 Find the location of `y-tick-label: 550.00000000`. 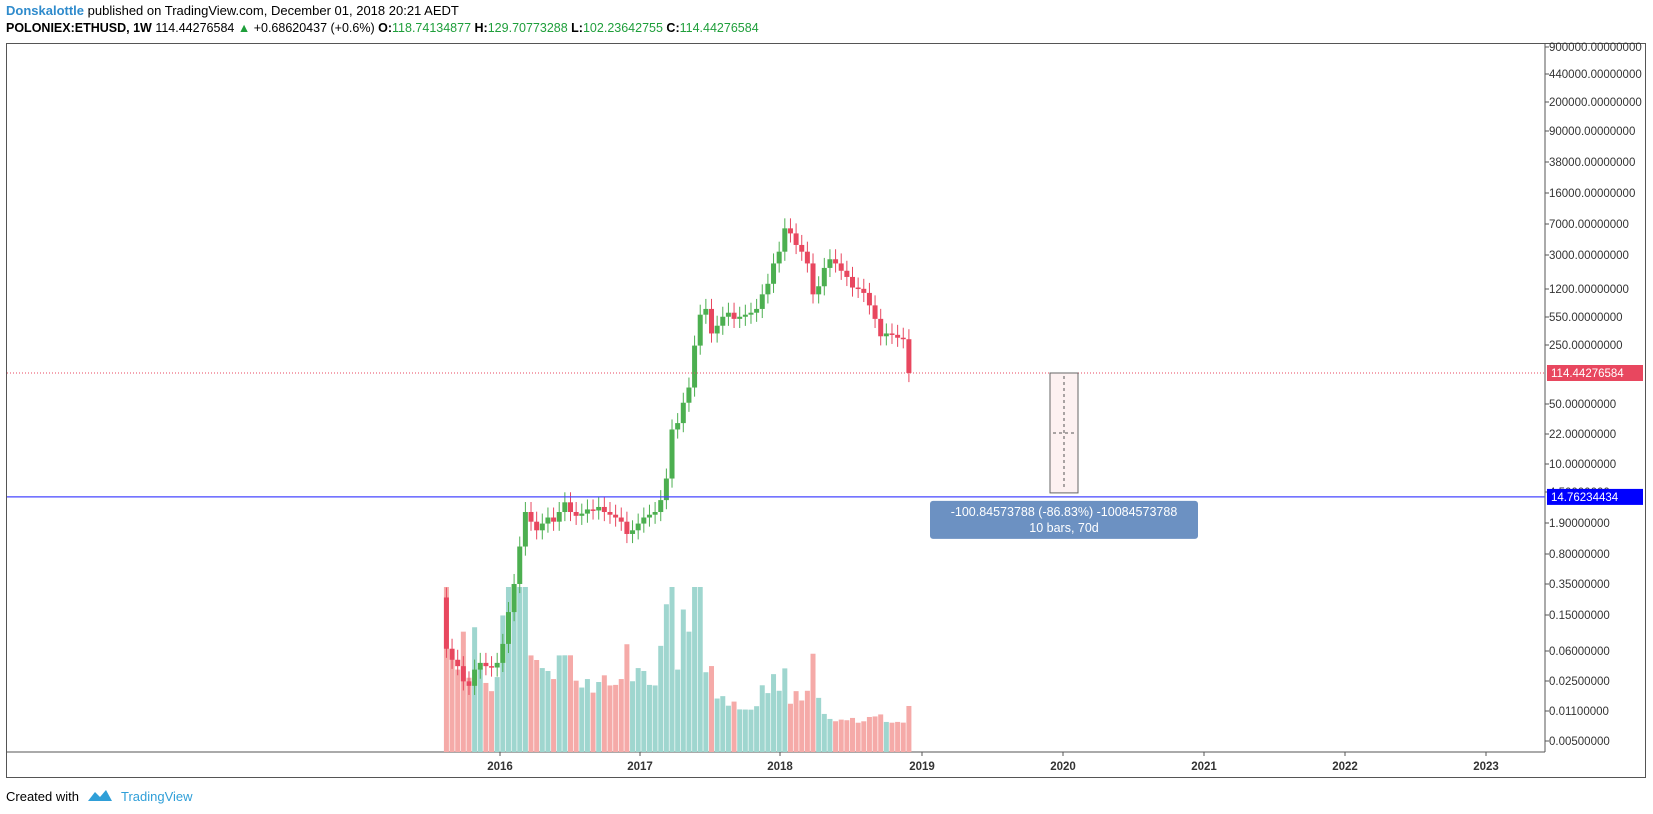

y-tick-label: 550.00000000 is located at coordinates (1586, 318).